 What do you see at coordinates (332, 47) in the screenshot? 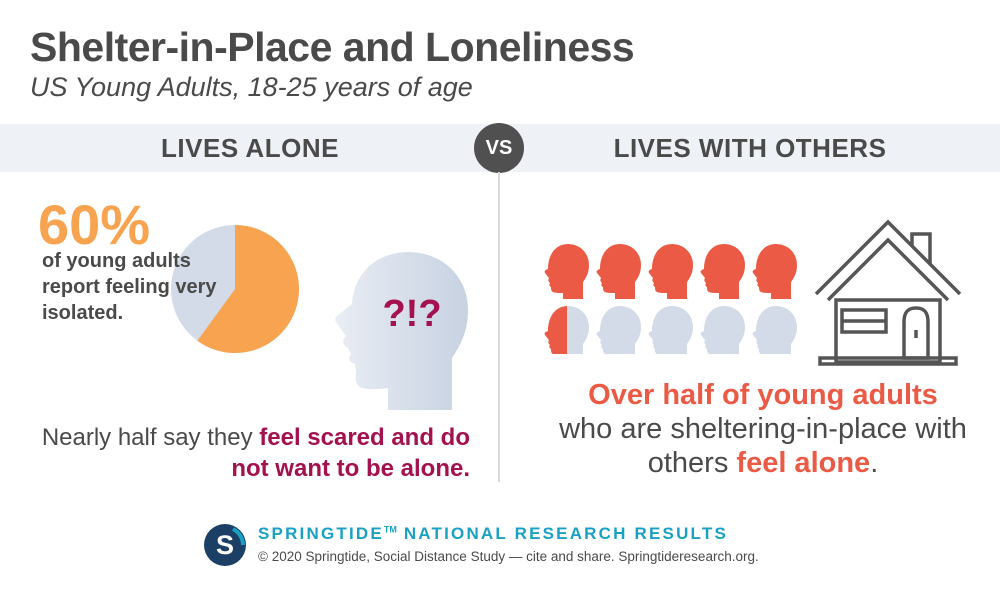
I see `page-title: Shelter-in-Place and Loneliness` at bounding box center [332, 47].